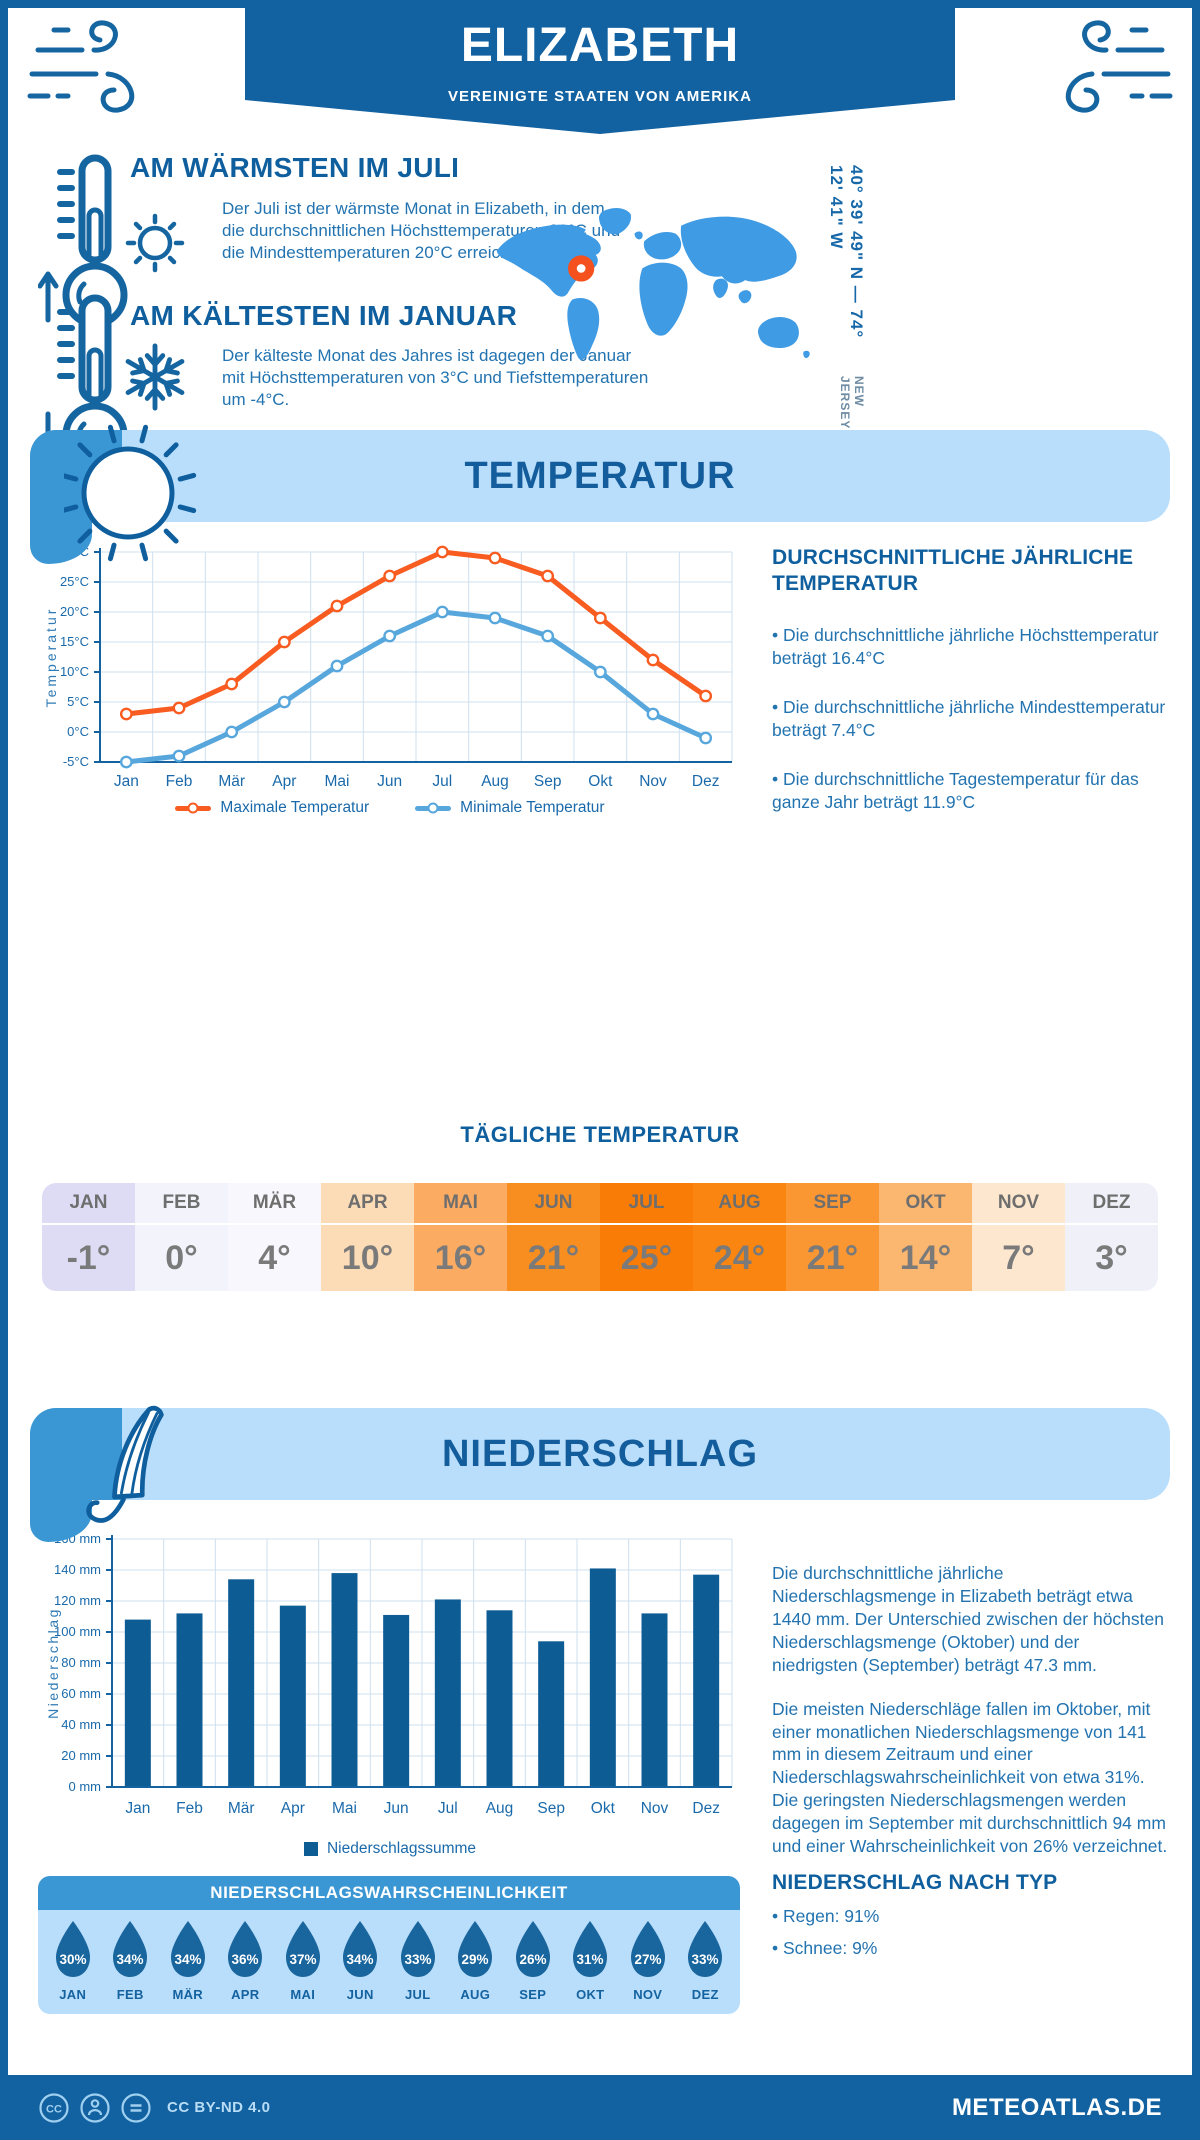 This screenshot has height=2140, width=1200. I want to click on svg-text: Sep, so click(551, 1808).